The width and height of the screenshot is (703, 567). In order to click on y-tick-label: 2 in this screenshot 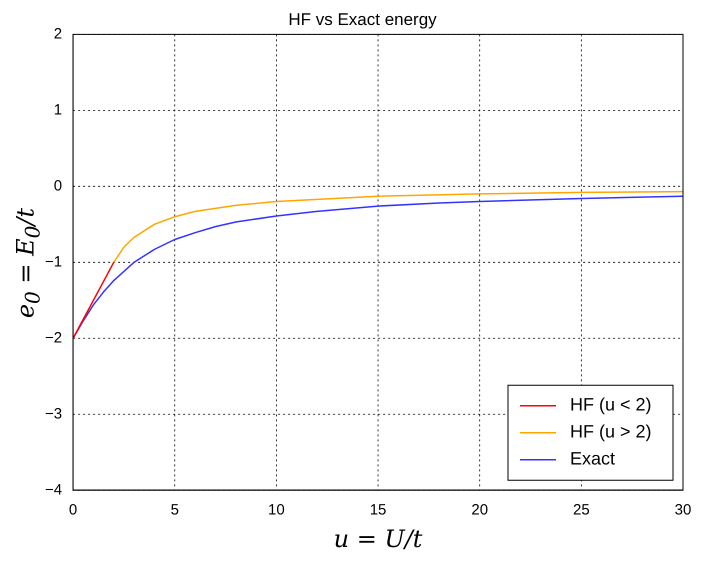, I will do `click(58, 34)`.